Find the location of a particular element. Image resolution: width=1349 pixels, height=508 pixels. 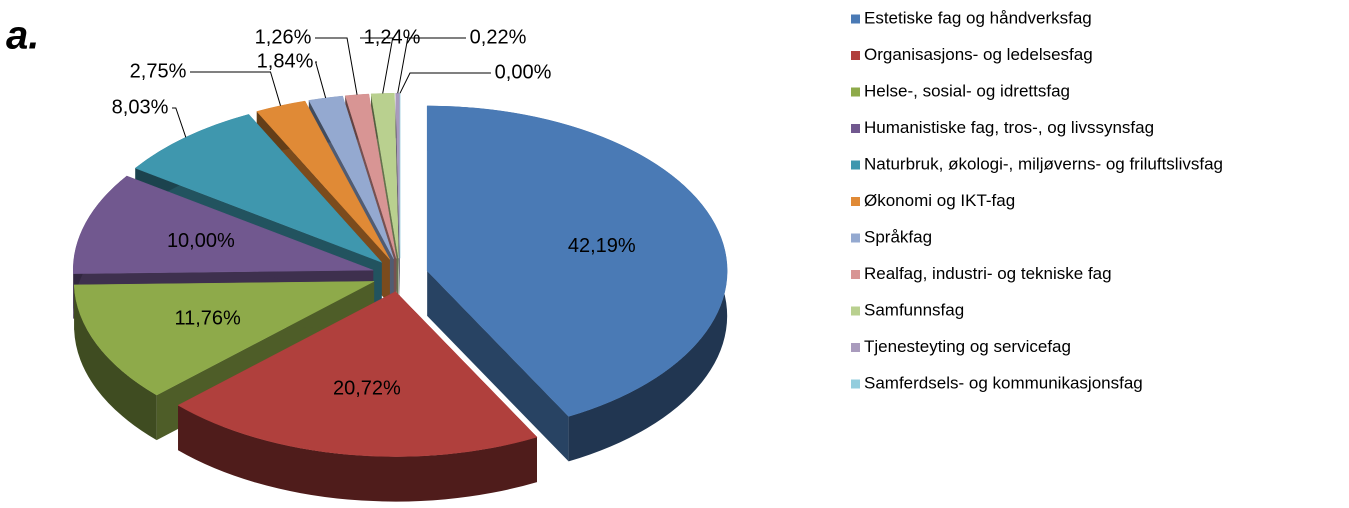

legend-label: Humanistiske fag, tros-, og livssynsfag is located at coordinates (1009, 127).